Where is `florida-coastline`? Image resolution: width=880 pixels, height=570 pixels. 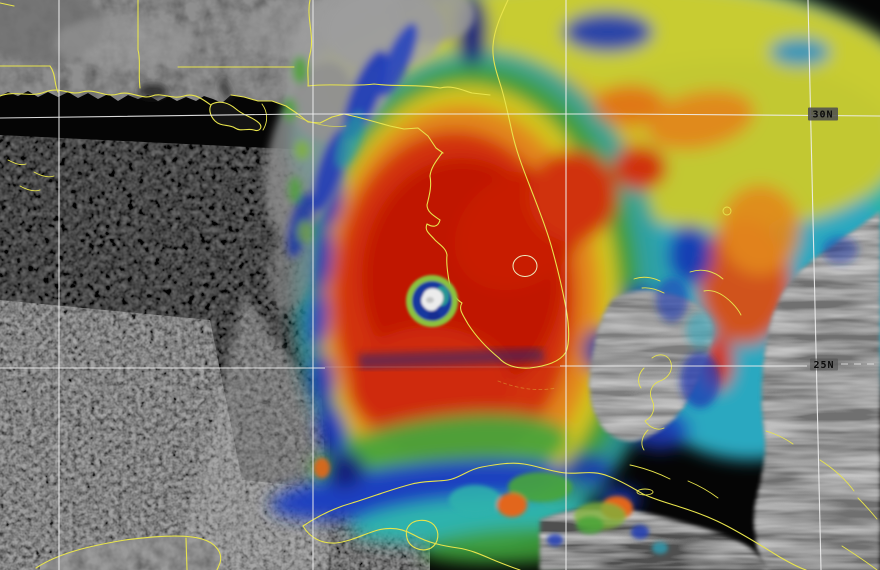
florida-coastline is located at coordinates (497, 184).